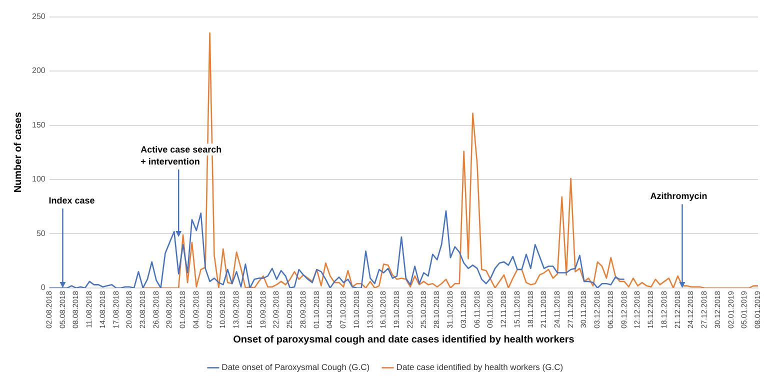  What do you see at coordinates (41, 233) in the screenshot?
I see `y-tick-label: 50` at bounding box center [41, 233].